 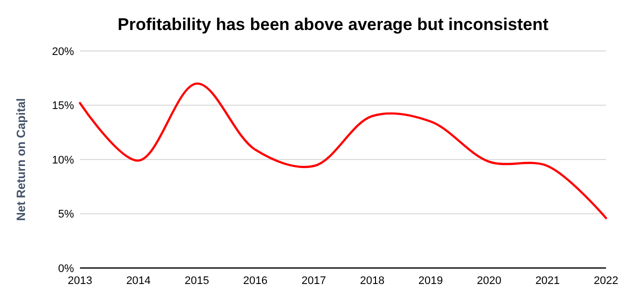 I want to click on x-tick-label: 2016, so click(x=255, y=281).